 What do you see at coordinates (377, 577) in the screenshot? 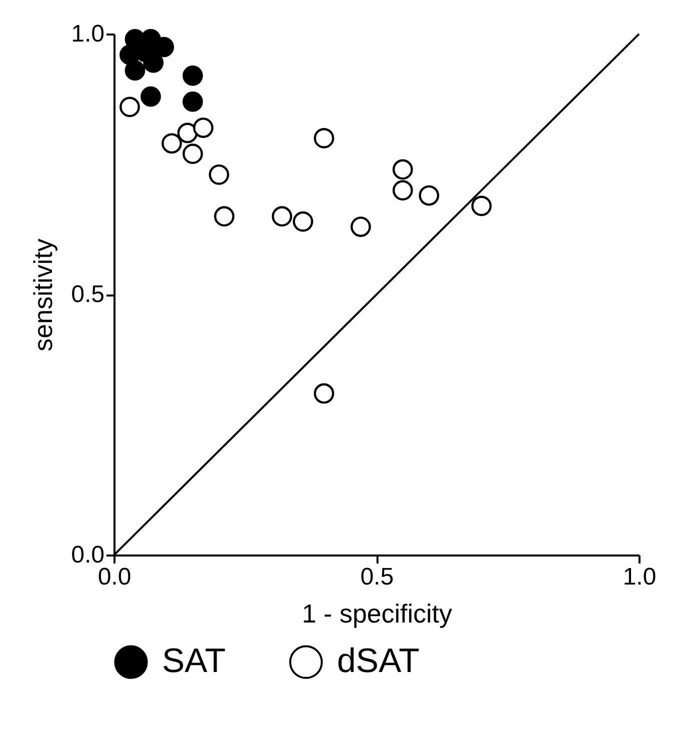
I see `x-tick-label: 0.5` at bounding box center [377, 577].